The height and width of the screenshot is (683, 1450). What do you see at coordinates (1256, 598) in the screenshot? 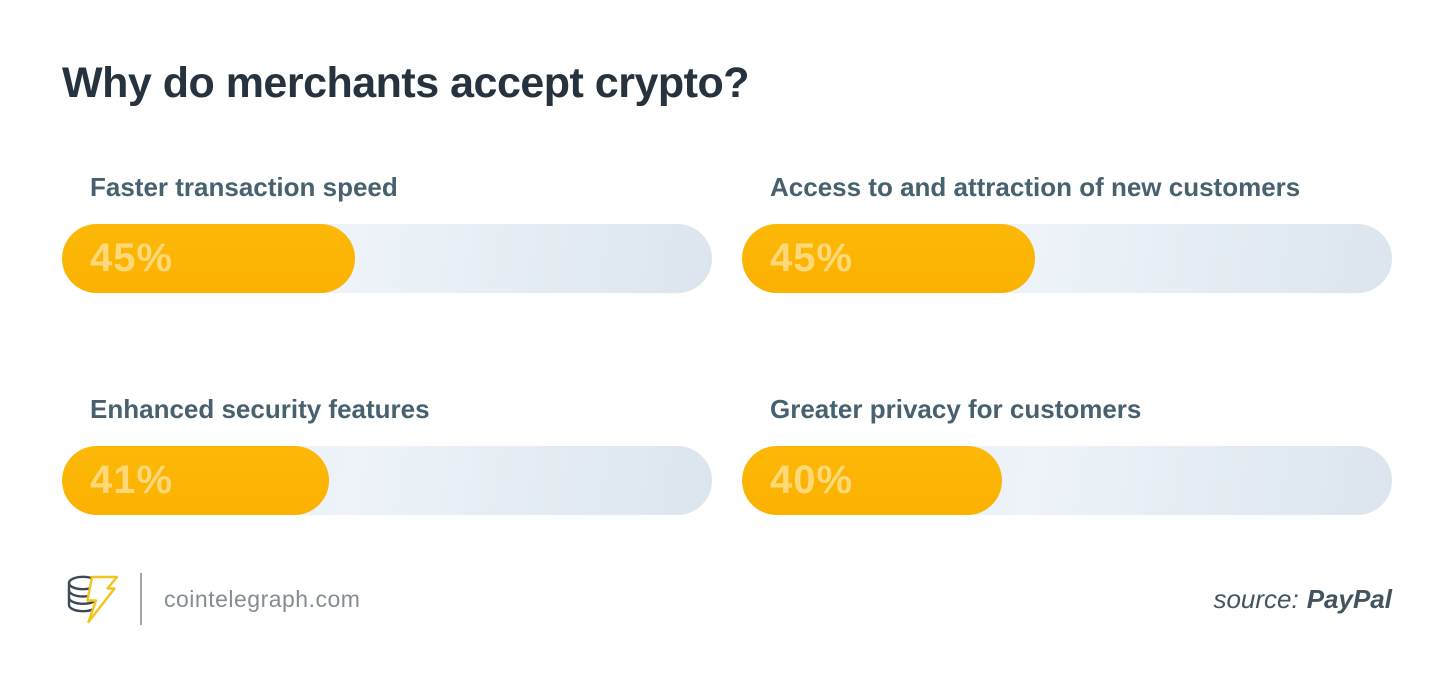
I see `source-label: source:` at bounding box center [1256, 598].